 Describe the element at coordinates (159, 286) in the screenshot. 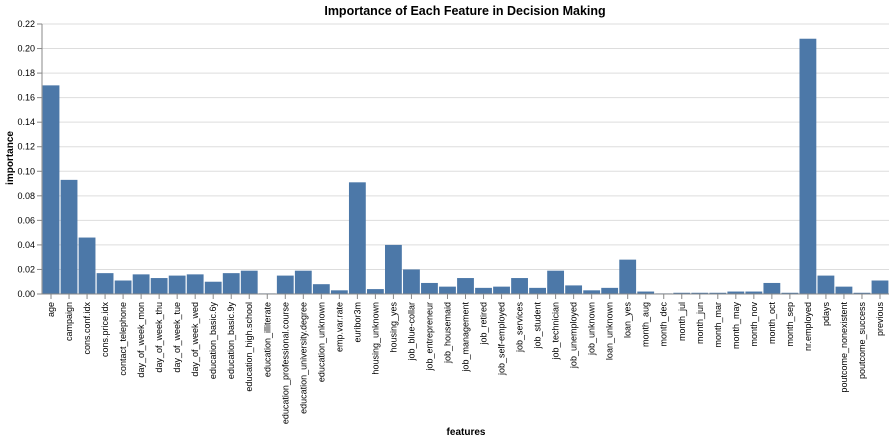

I see `bar-day-of-week-thu` at that location.